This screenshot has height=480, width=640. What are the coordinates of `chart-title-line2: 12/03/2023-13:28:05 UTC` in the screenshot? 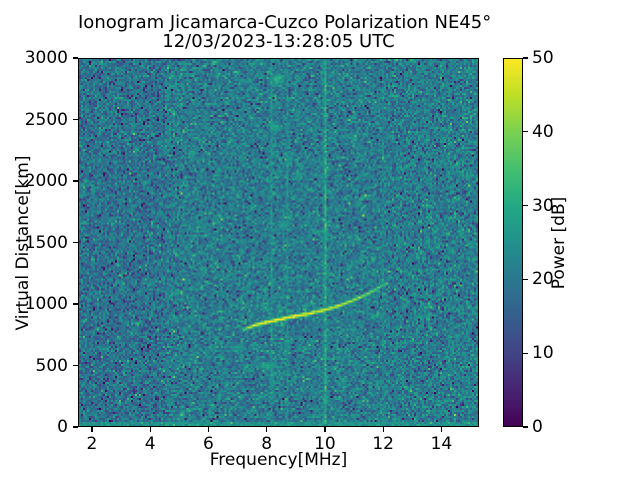 It's located at (278, 41).